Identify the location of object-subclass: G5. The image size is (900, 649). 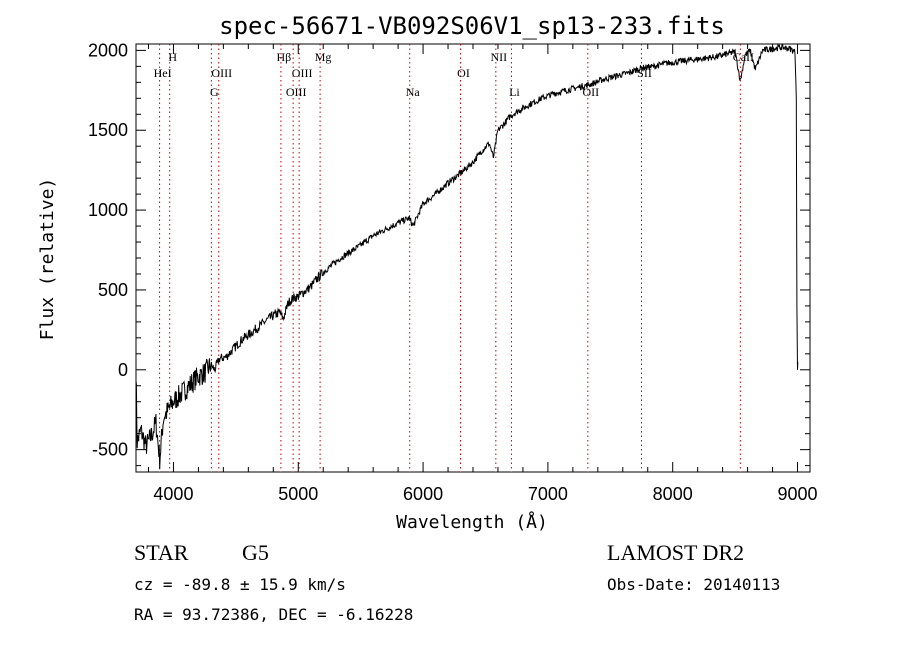
(255, 552).